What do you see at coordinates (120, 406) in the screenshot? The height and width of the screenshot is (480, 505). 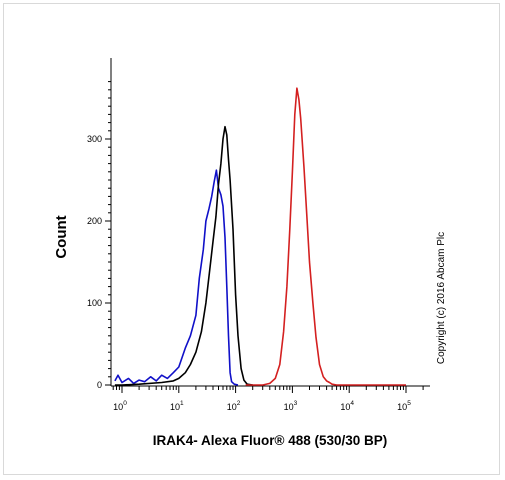 I see `x-tick-label: 10⁰` at bounding box center [120, 406].